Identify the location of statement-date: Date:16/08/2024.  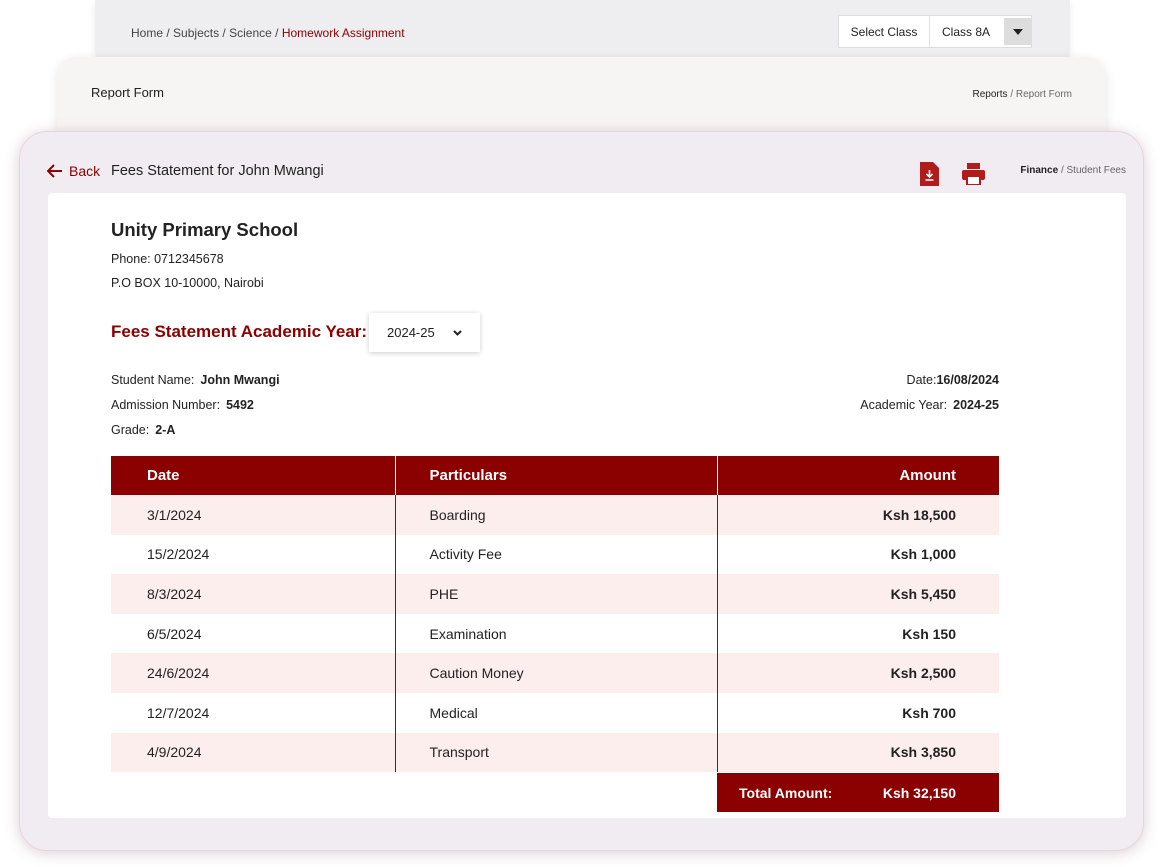
(953, 380).